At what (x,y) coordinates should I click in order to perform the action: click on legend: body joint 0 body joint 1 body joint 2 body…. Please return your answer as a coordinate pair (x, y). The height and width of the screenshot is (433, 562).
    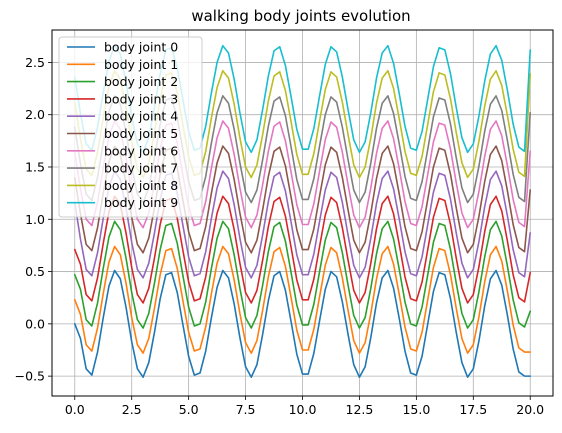
    Looking at the image, I should click on (130, 127).